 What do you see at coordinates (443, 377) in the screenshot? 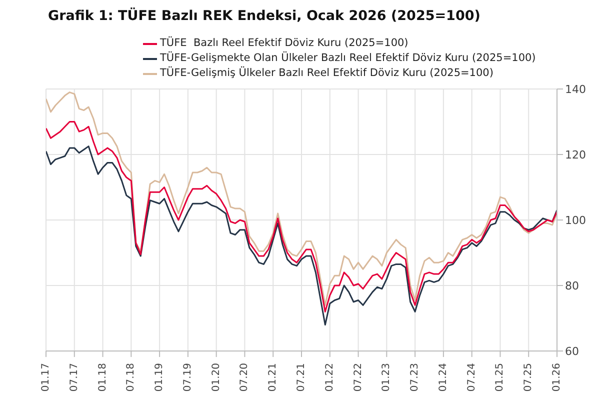
I see `x-tick-label: 01.24` at bounding box center [443, 377].